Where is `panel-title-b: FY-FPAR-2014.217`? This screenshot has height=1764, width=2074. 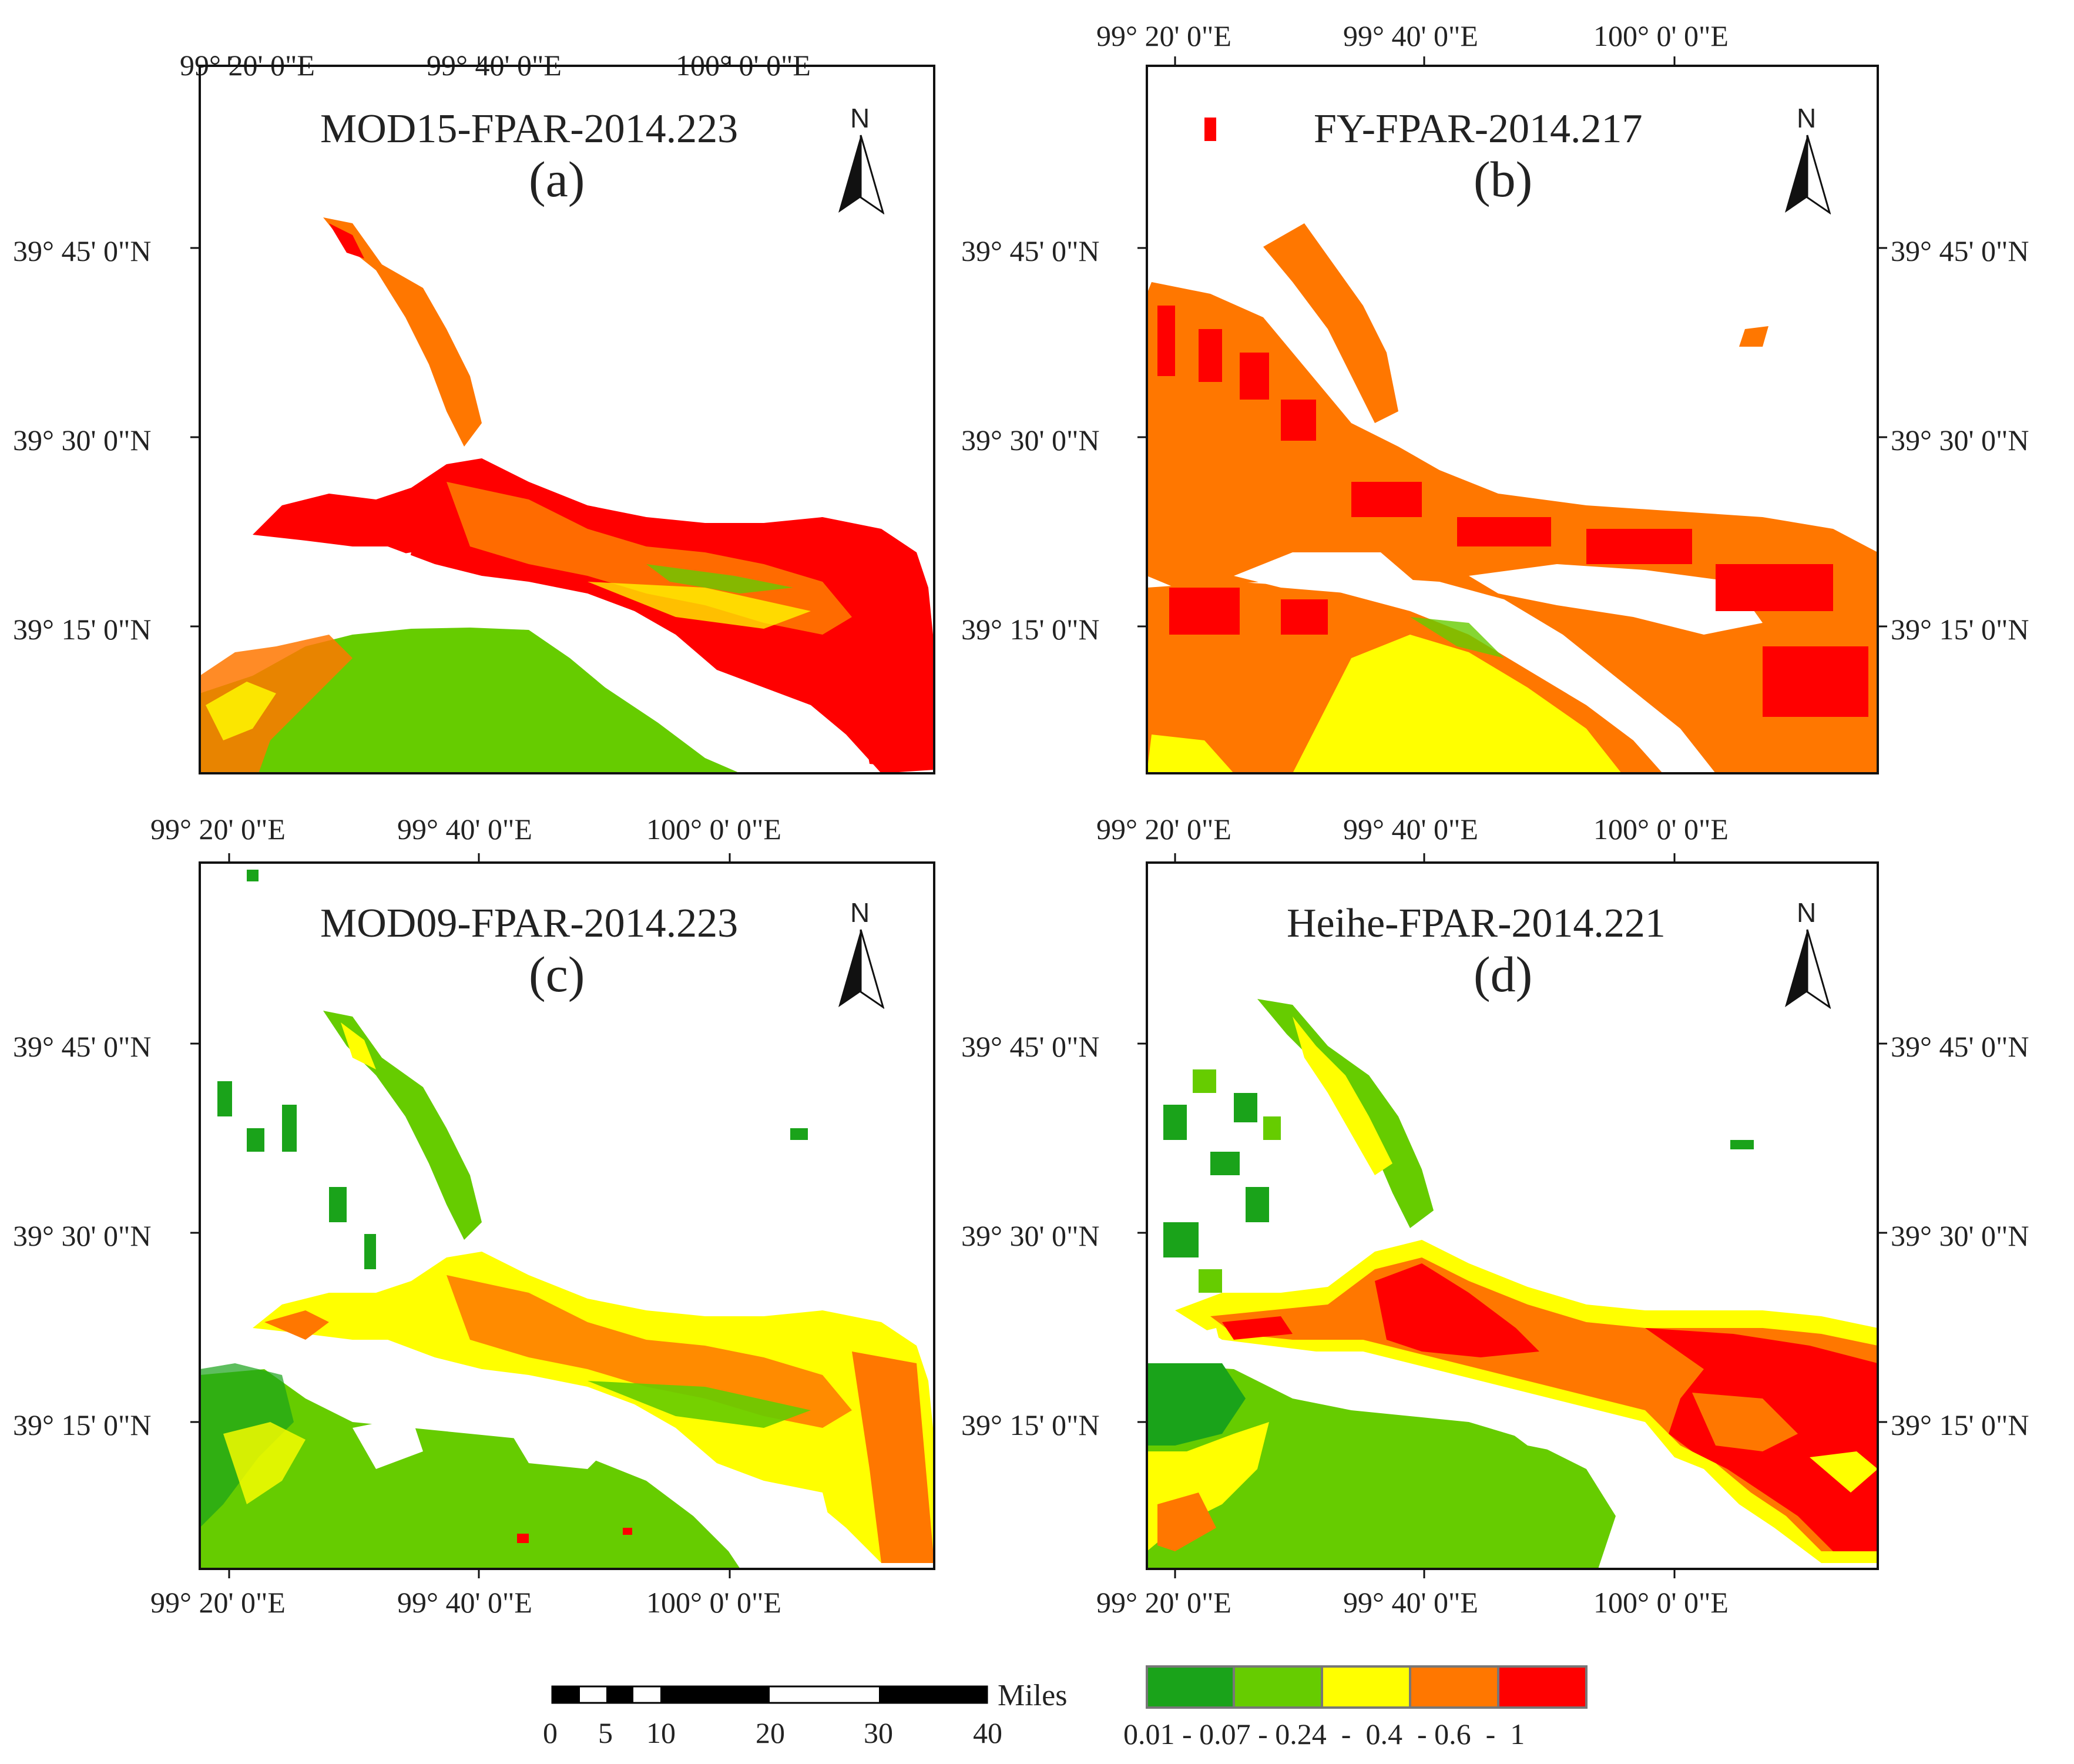
panel-title-b: FY-FPAR-2014.217 is located at coordinates (1478, 129).